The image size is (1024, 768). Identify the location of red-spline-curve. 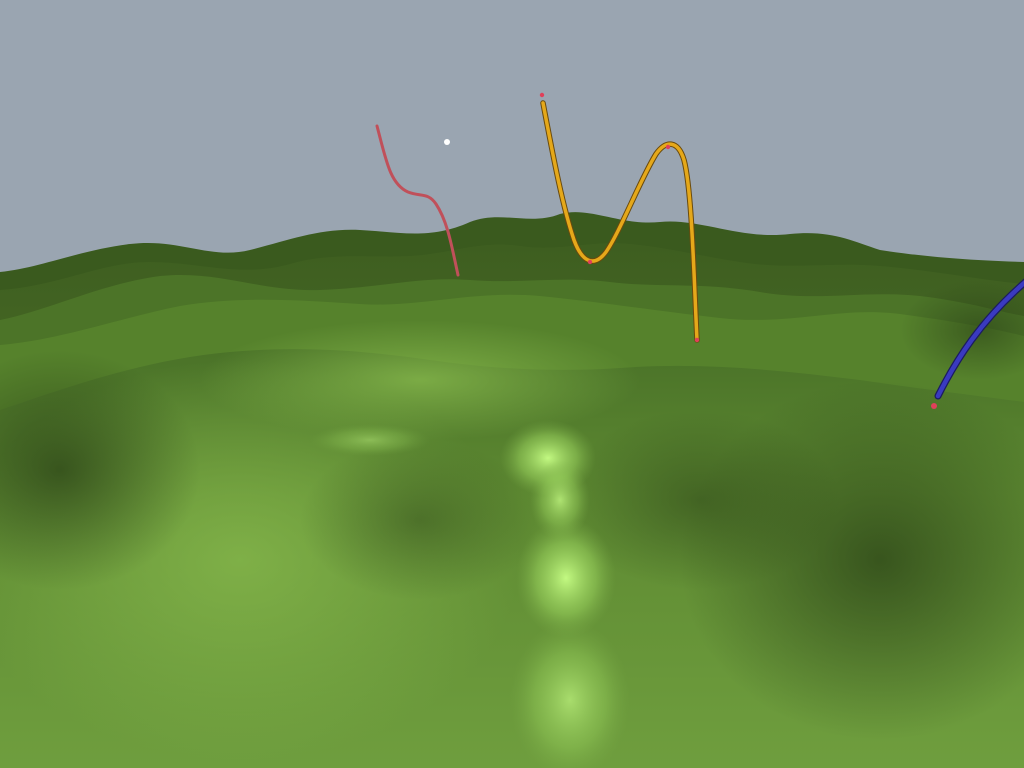
(417, 200).